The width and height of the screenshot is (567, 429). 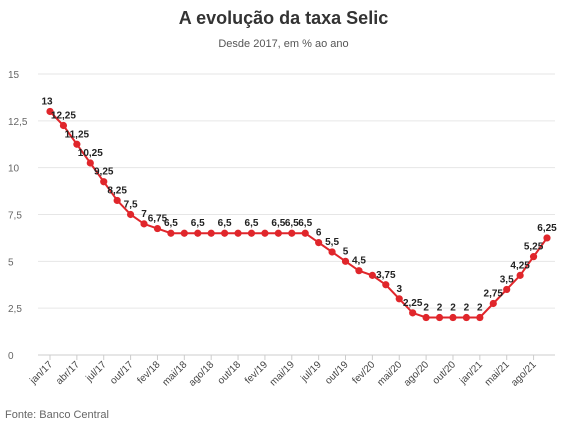 I want to click on x-tick-label: out/17, so click(x=122, y=373).